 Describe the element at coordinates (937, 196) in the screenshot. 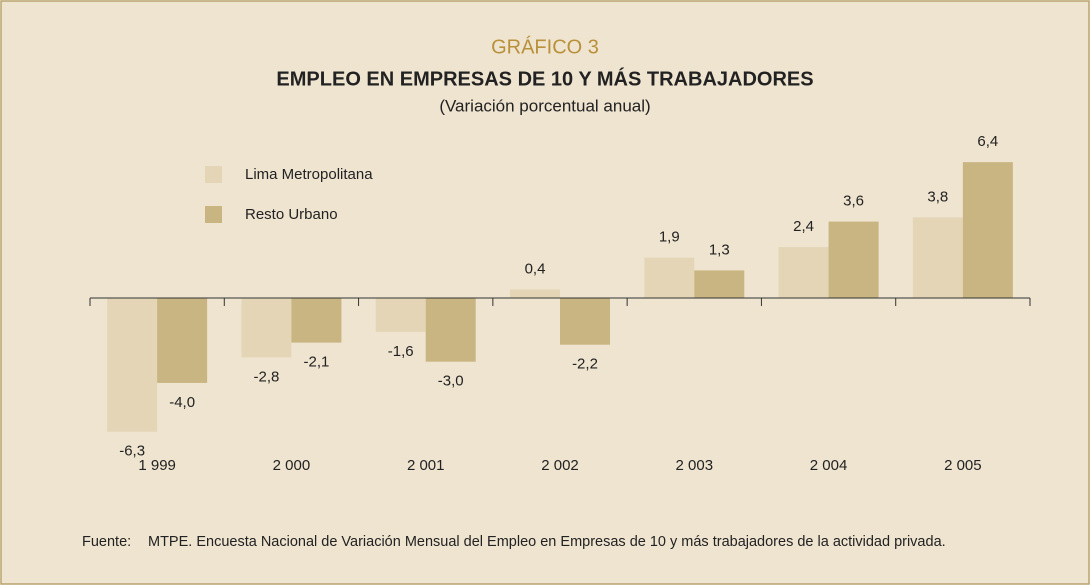

I see `data-label: 3,8` at that location.